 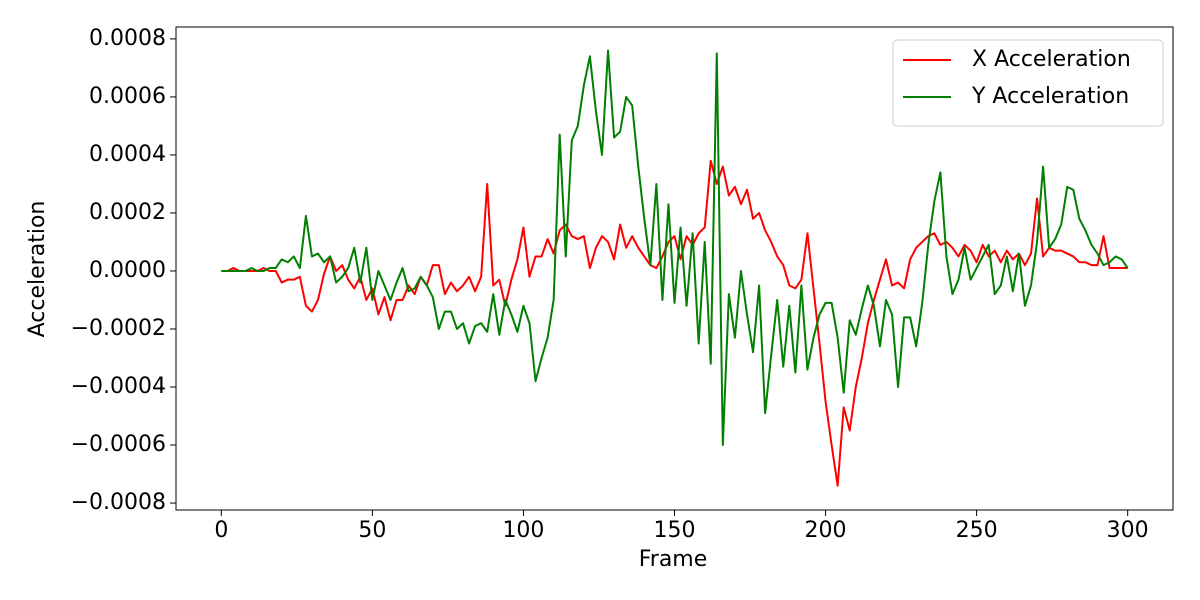 What do you see at coordinates (1051, 59) in the screenshot?
I see `legend-label: X Acceleration` at bounding box center [1051, 59].